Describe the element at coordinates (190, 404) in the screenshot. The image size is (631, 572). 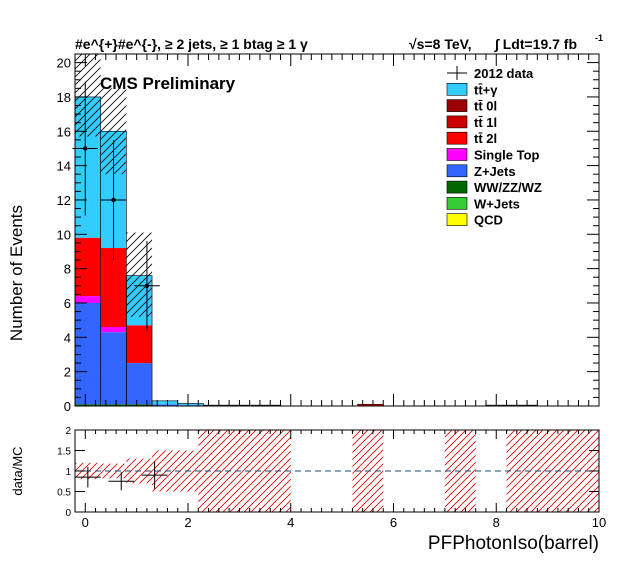
I see `bar-tt--bin-4` at that location.